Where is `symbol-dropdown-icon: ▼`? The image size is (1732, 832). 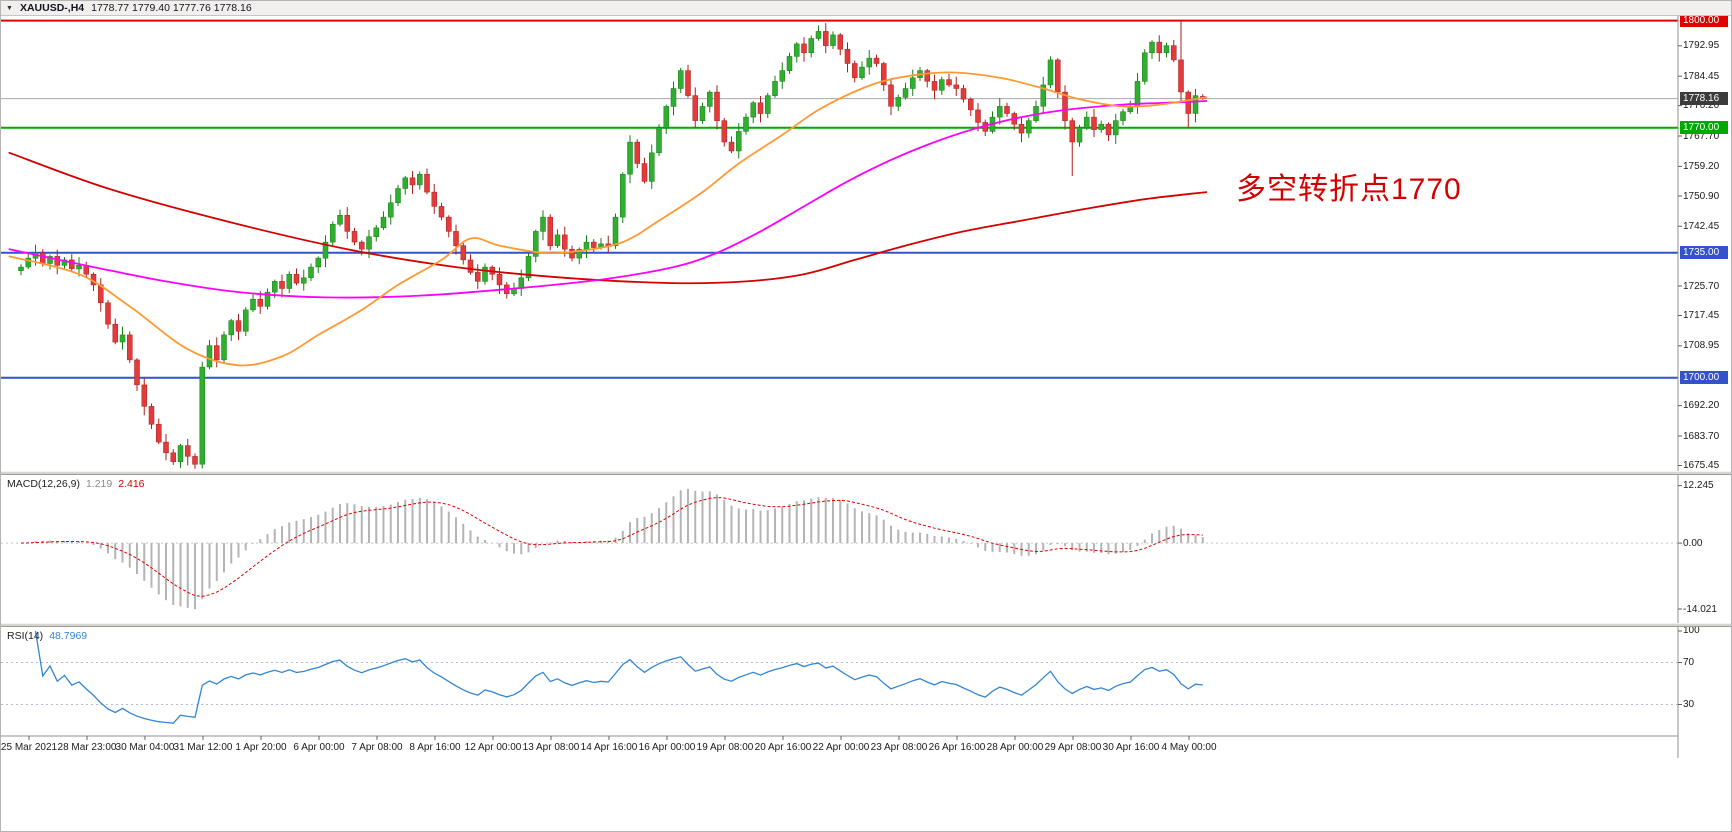 symbol-dropdown-icon: ▼ is located at coordinates (9, 8).